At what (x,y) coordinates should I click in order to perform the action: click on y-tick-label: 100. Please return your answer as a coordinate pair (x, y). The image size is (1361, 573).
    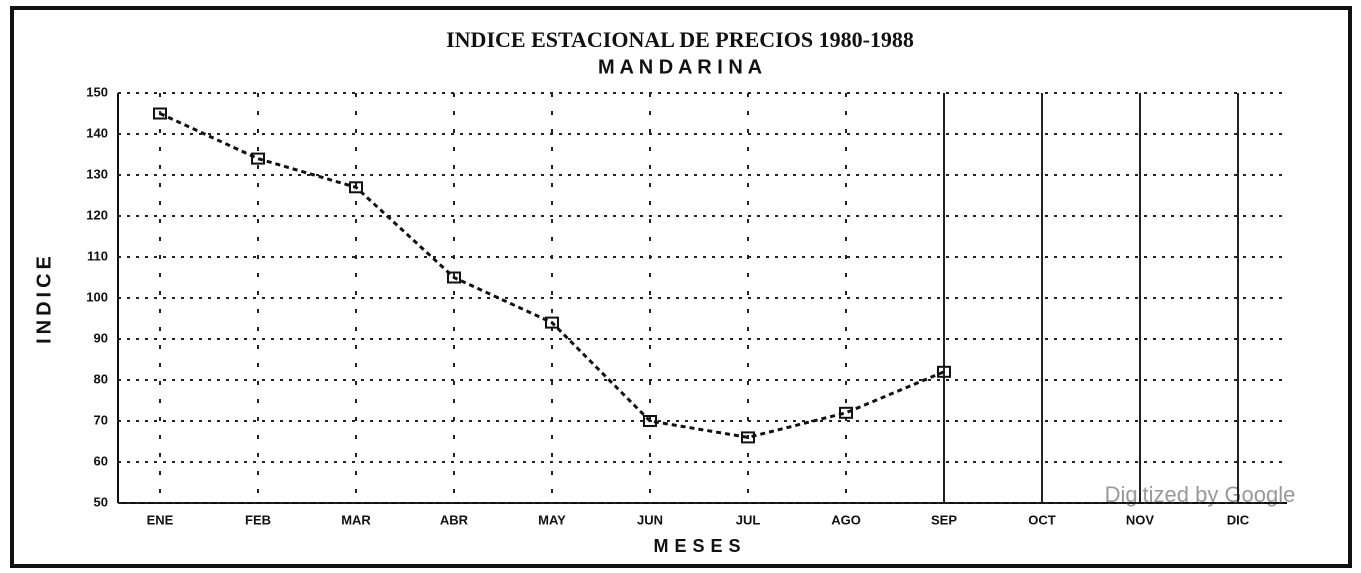
    Looking at the image, I should click on (97, 296).